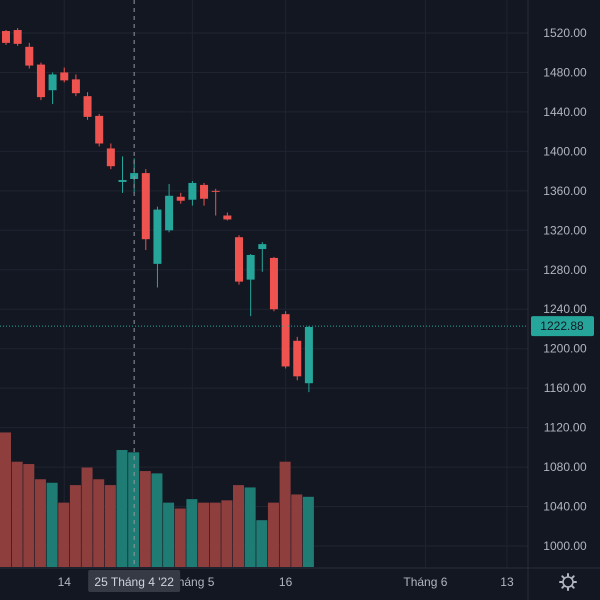 This screenshot has width=600, height=600. I want to click on price-tick-label: 1360.00, so click(565, 191).